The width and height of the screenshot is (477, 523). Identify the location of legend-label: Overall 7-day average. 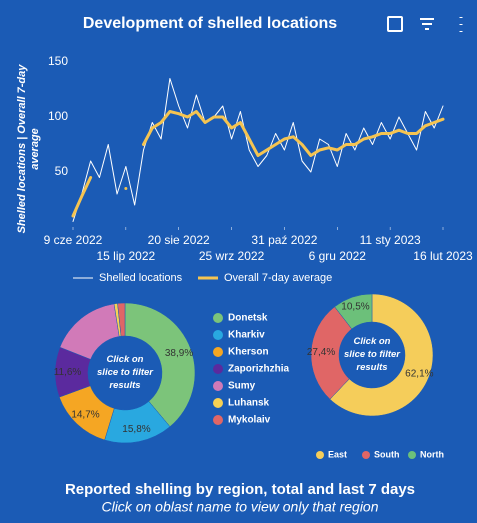
(278, 278).